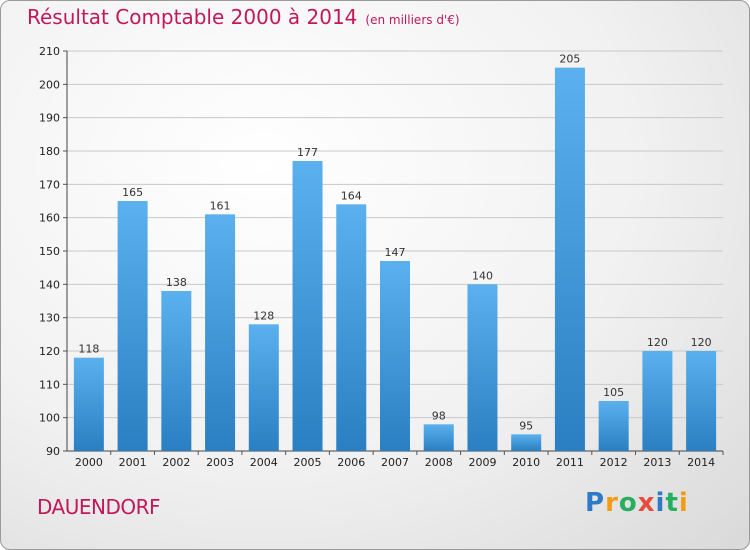 The height and width of the screenshot is (550, 750). What do you see at coordinates (192, 17) in the screenshot?
I see `title-text: Résultat Comptable 2000 à 2014` at bounding box center [192, 17].